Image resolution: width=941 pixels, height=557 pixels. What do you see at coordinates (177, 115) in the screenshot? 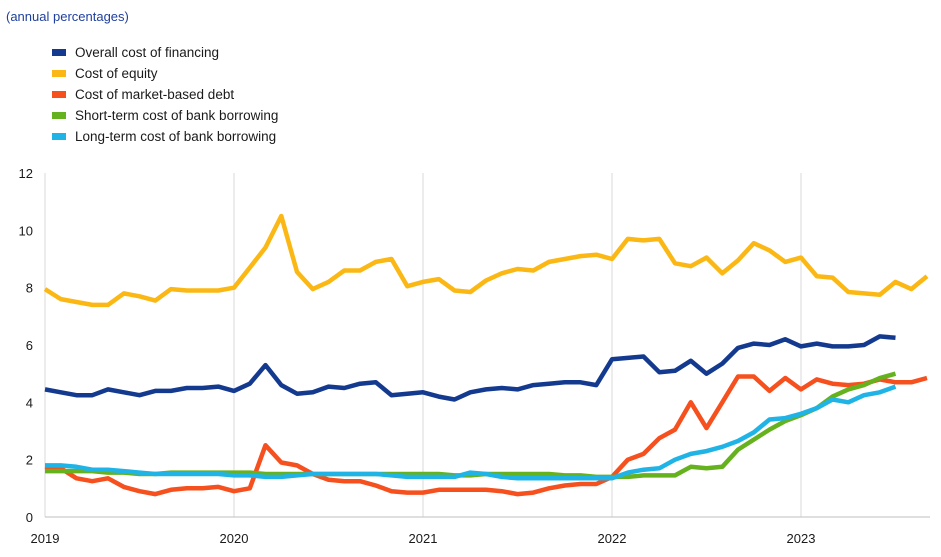
I see `legend-label: Short-term cost of bank borrowing` at bounding box center [177, 115].